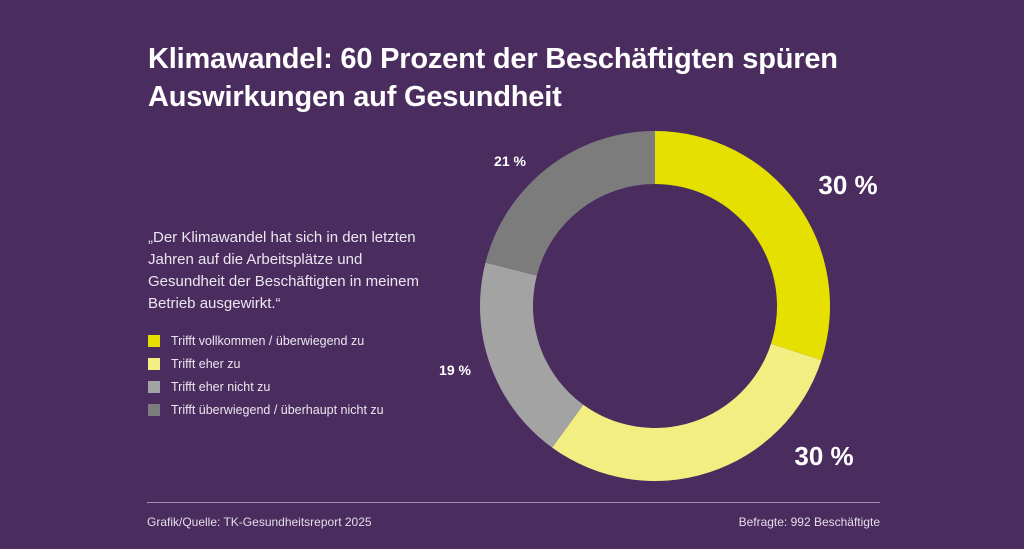  What do you see at coordinates (277, 409) in the screenshot?
I see `legend-label: Trifft überwiegend / überhaupt nicht zu` at bounding box center [277, 409].